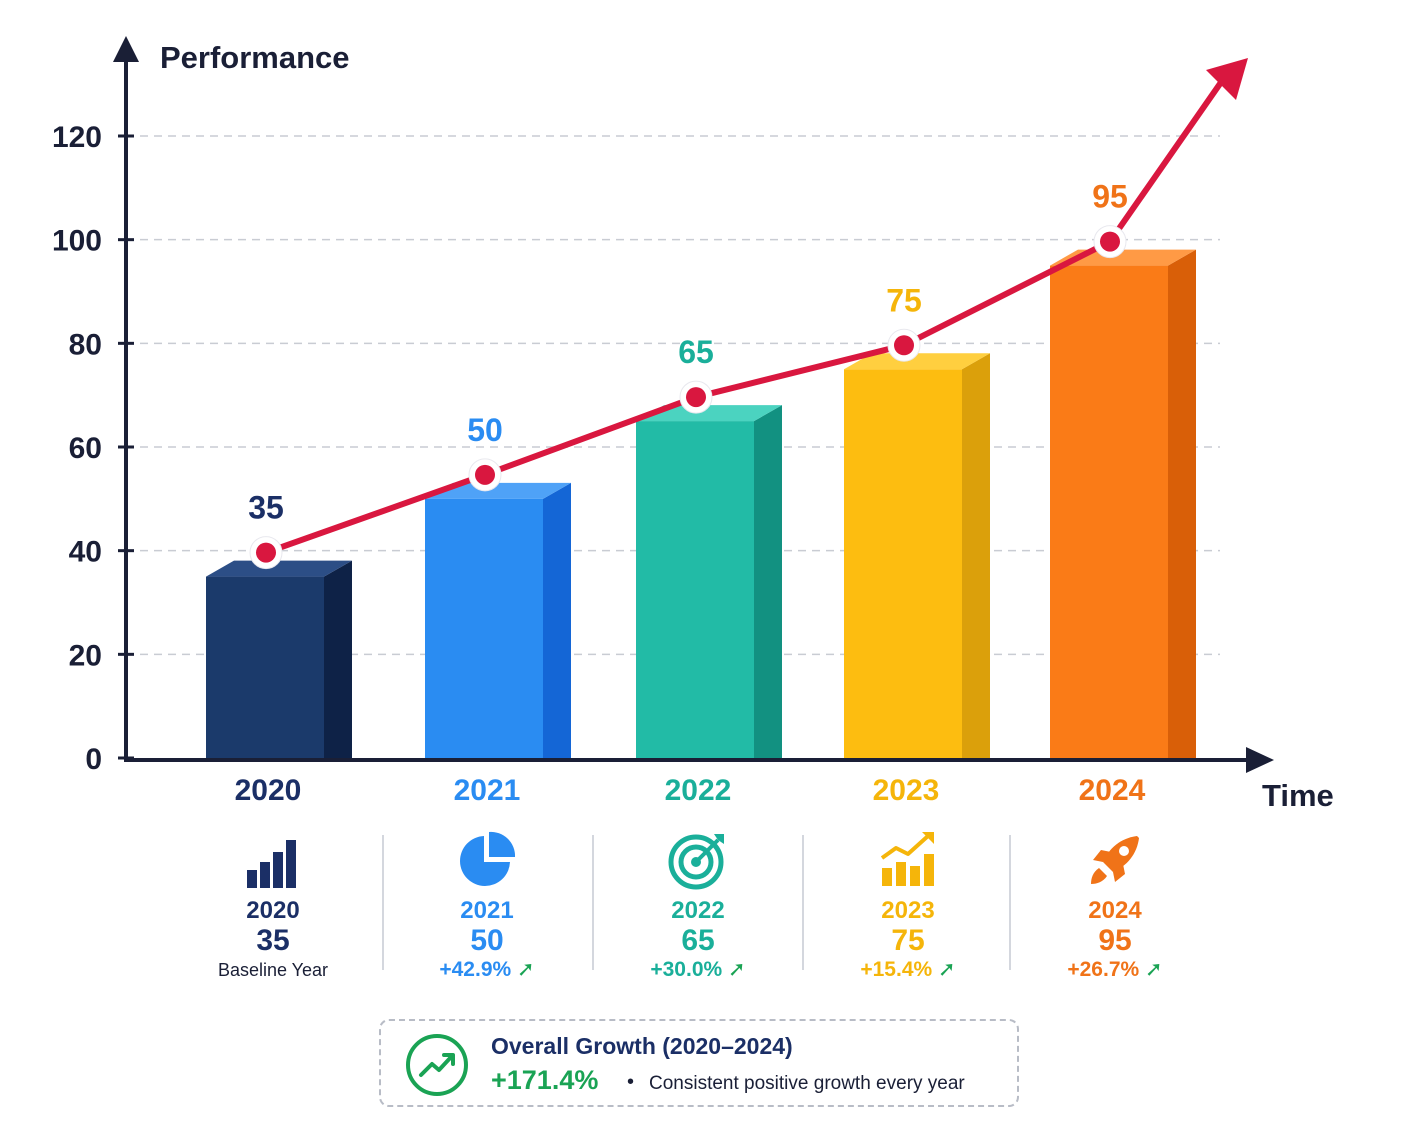  Describe the element at coordinates (896, 969) in the screenshot. I see `growth-percent: +15.4%` at that location.